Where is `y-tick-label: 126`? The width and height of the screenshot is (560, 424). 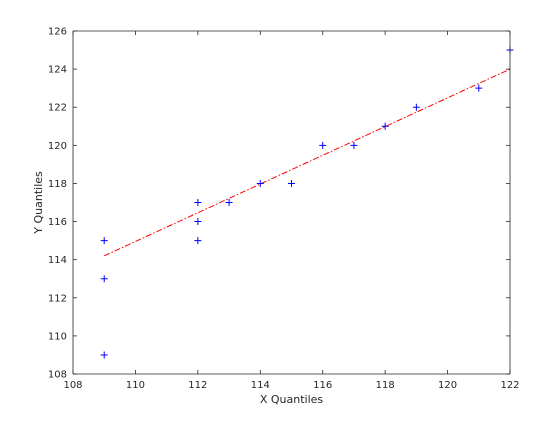 y-tick-label: 126 is located at coordinates (57, 32).